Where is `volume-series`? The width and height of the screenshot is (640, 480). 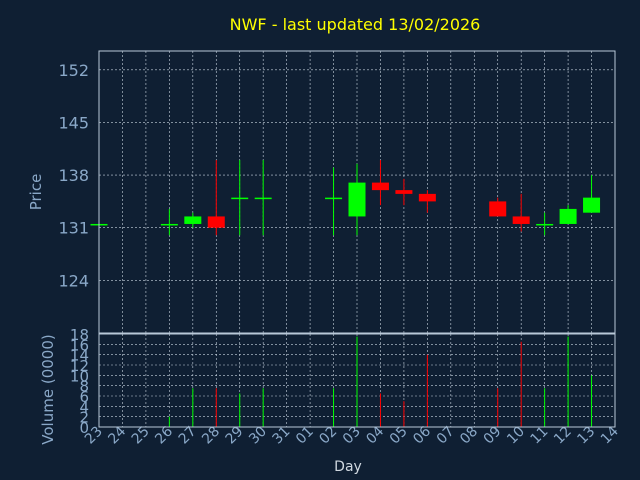 volume-series is located at coordinates (380, 381).